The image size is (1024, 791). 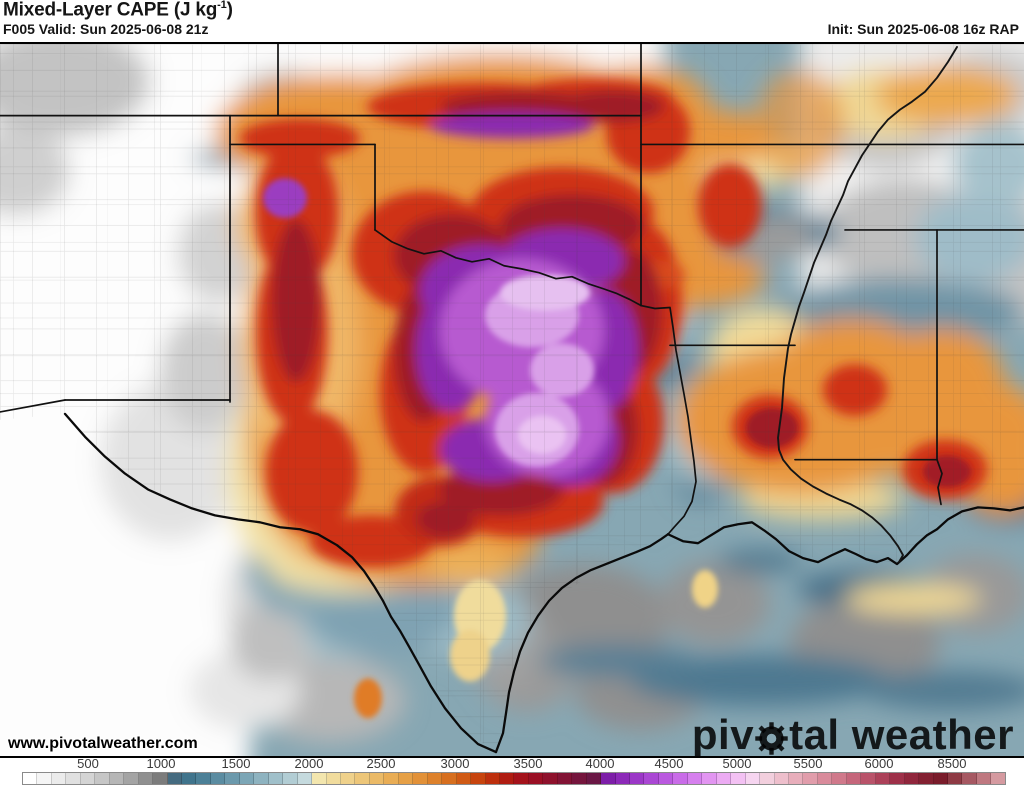 I want to click on legend-tick-label: 5000, so click(x=737, y=763).